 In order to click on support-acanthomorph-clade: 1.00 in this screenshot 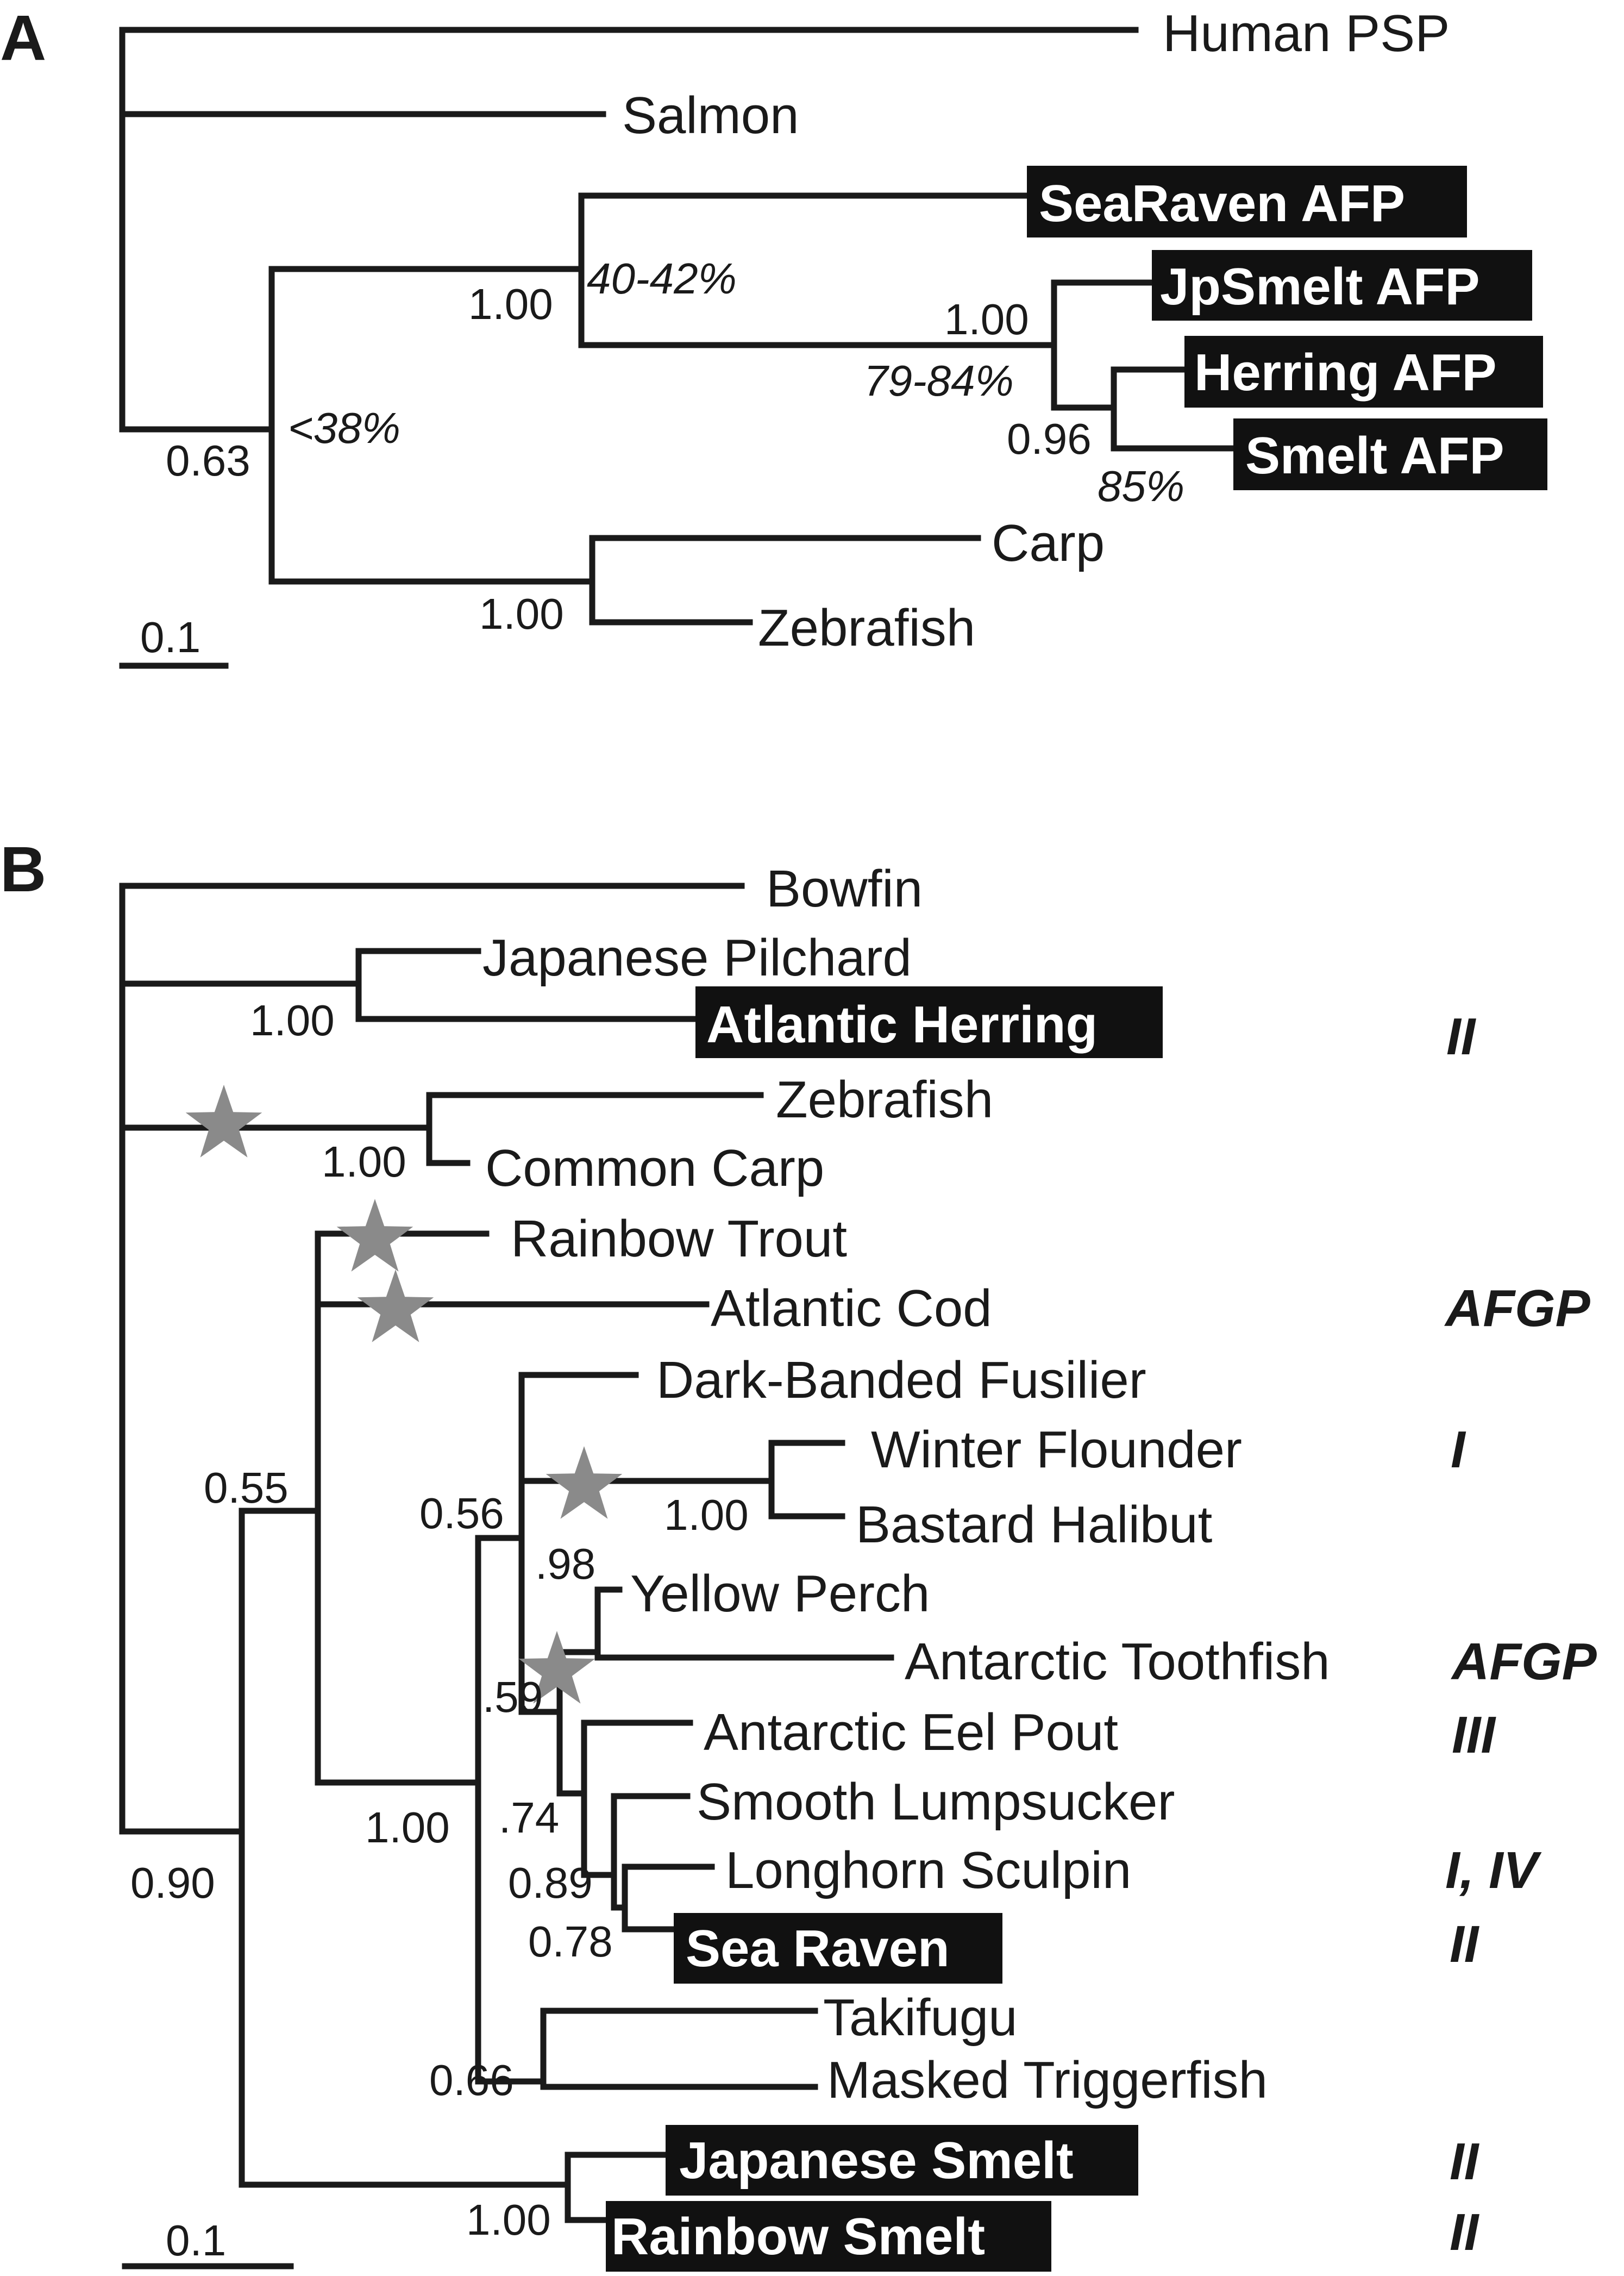, I will do `click(408, 1827)`.